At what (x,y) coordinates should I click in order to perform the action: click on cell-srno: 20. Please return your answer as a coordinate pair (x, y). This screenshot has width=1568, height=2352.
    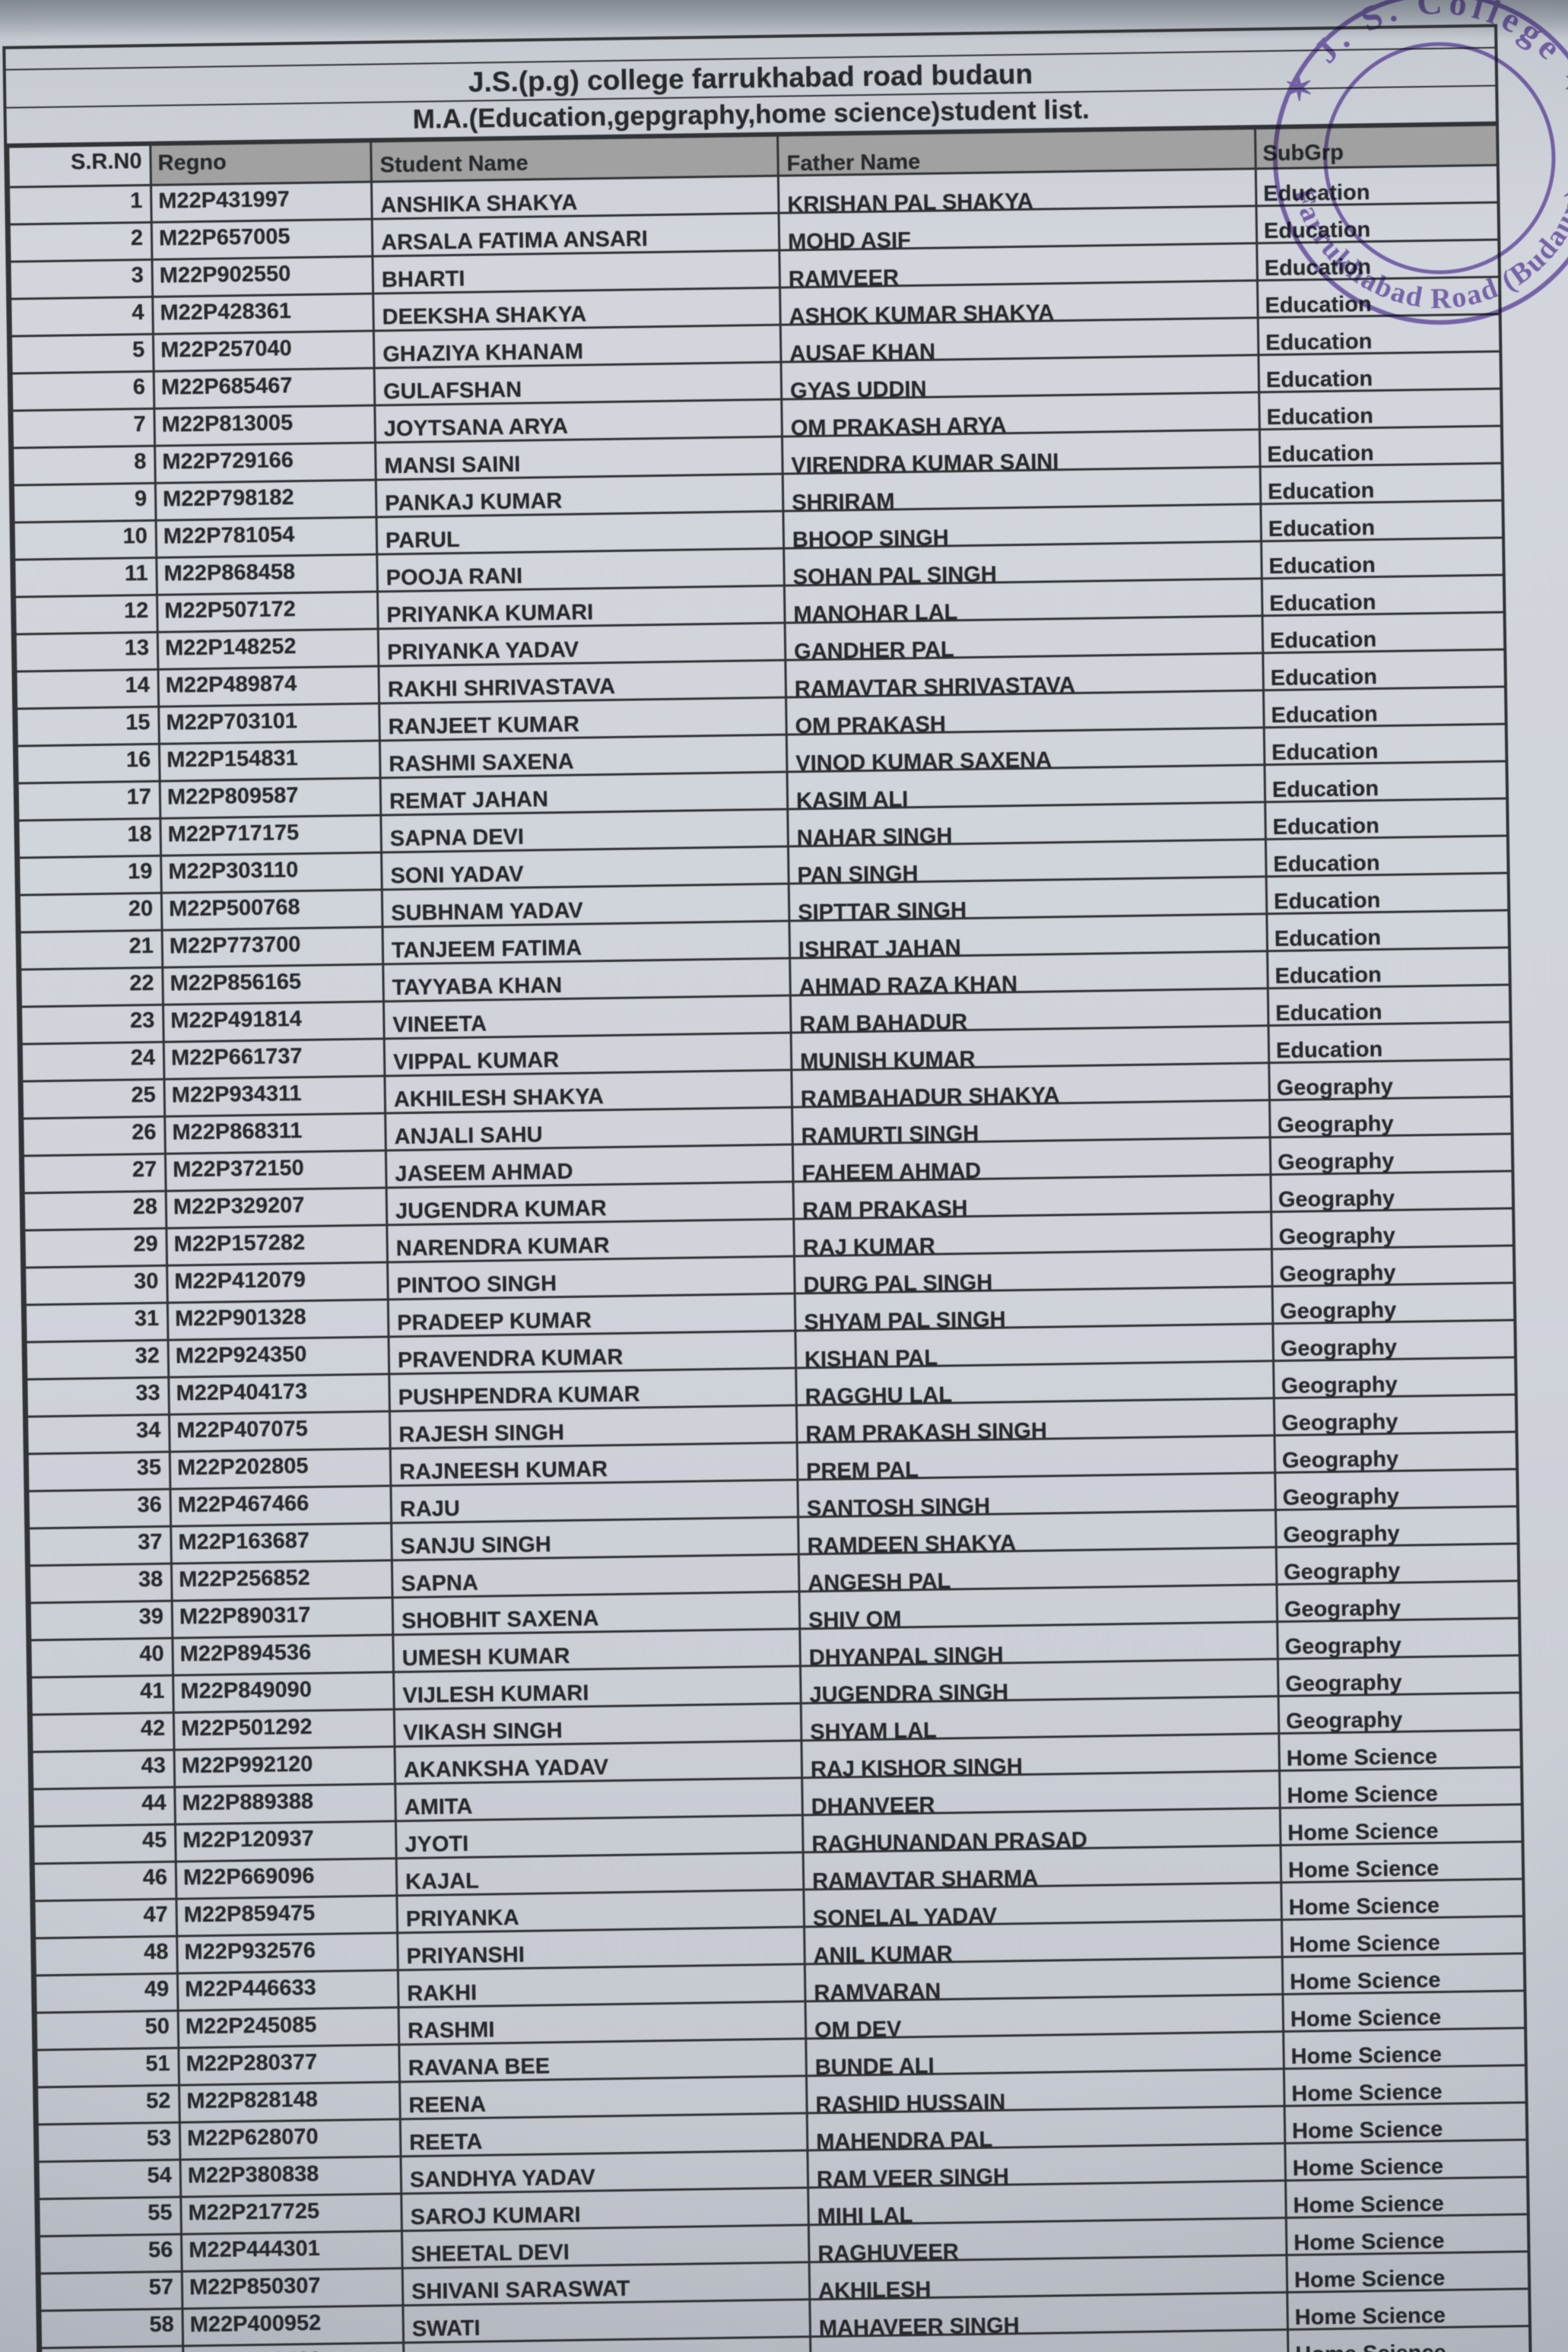
    Looking at the image, I should click on (91, 913).